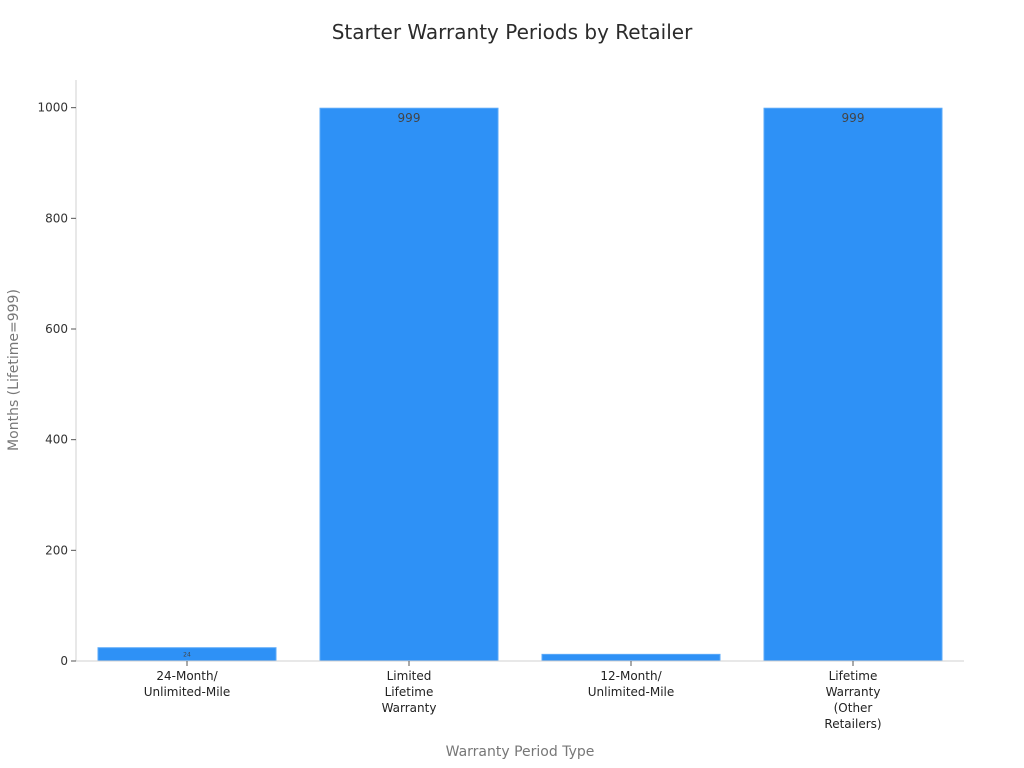 This screenshot has height=768, width=1024. What do you see at coordinates (520, 752) in the screenshot?
I see `x-axis-title: Warranty Period Type` at bounding box center [520, 752].